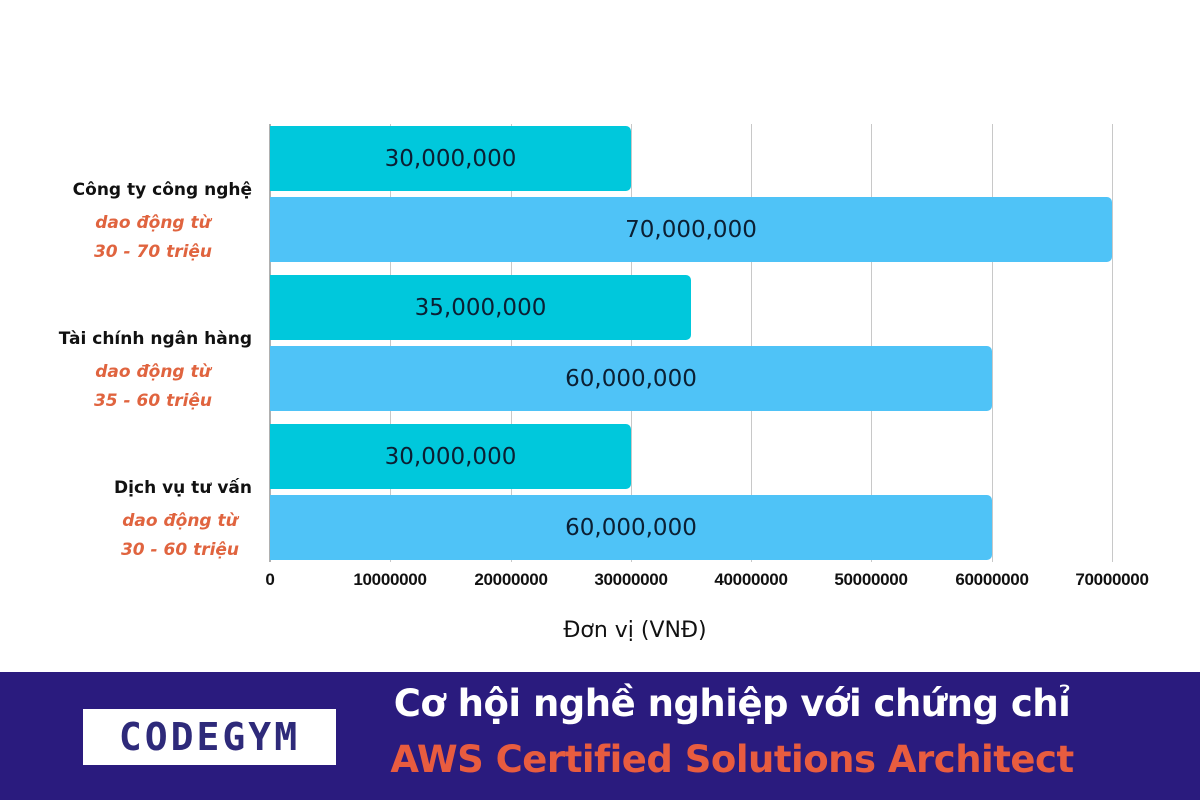 This screenshot has height=800, width=1200. Describe the element at coordinates (732, 759) in the screenshot. I see `banner-subheadline: AWS Certified Solutions Architect` at that location.